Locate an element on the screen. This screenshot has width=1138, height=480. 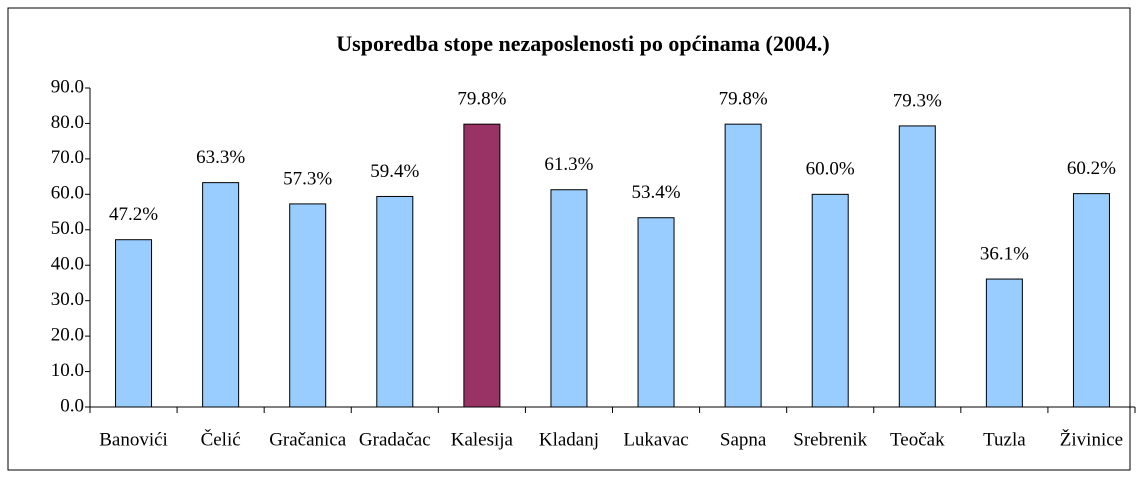
value-label: 47.2% is located at coordinates (133, 214).